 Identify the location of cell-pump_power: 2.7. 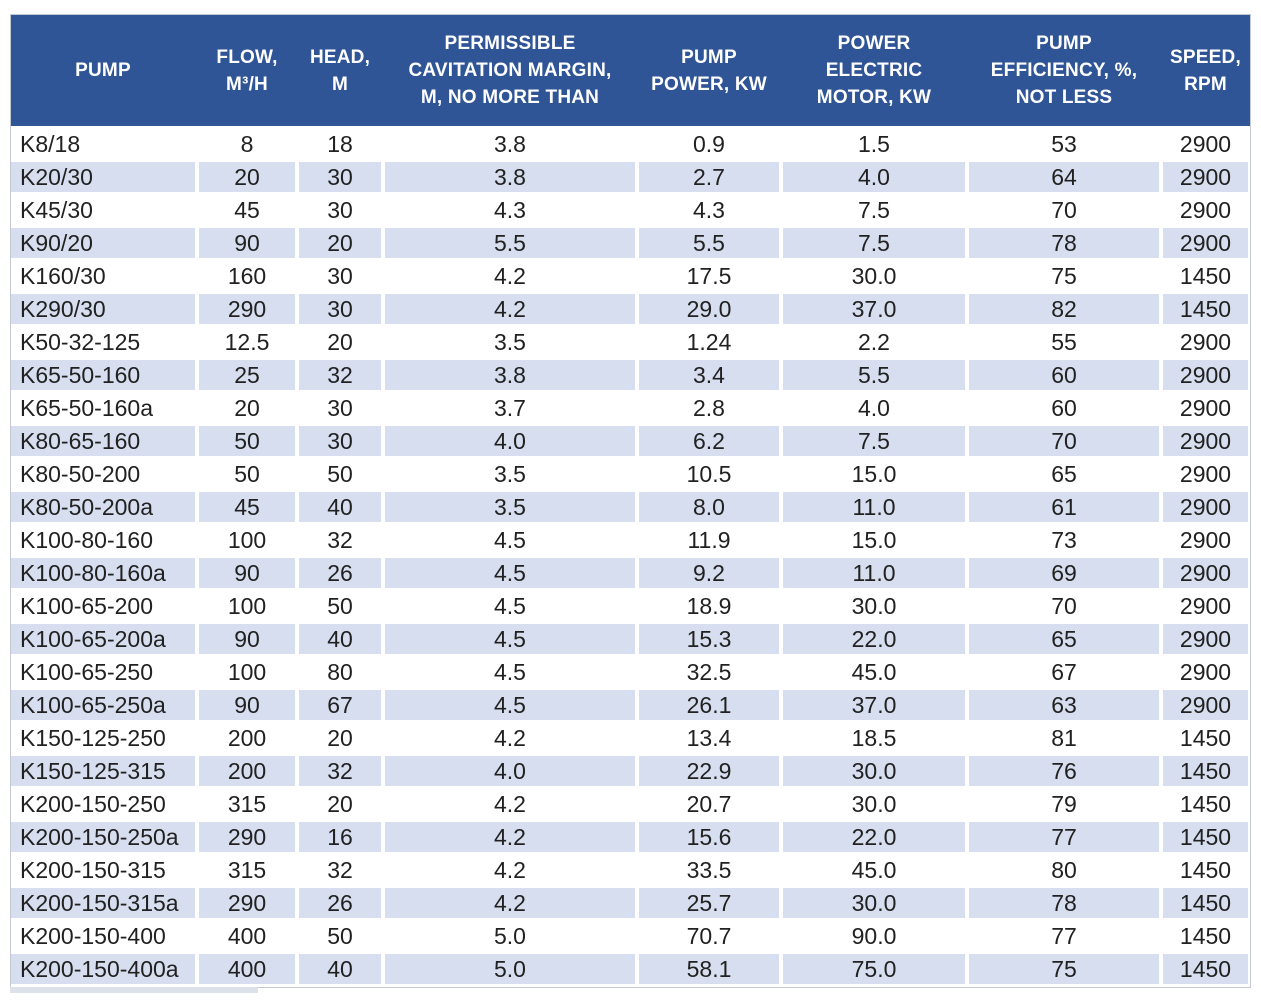
(709, 177).